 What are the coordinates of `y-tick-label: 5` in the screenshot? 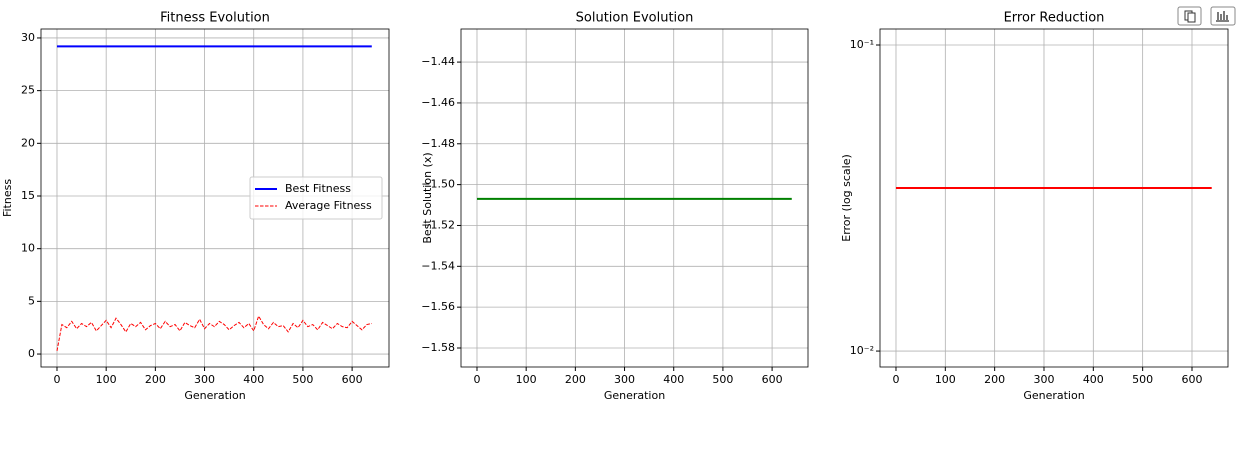 It's located at (31, 300).